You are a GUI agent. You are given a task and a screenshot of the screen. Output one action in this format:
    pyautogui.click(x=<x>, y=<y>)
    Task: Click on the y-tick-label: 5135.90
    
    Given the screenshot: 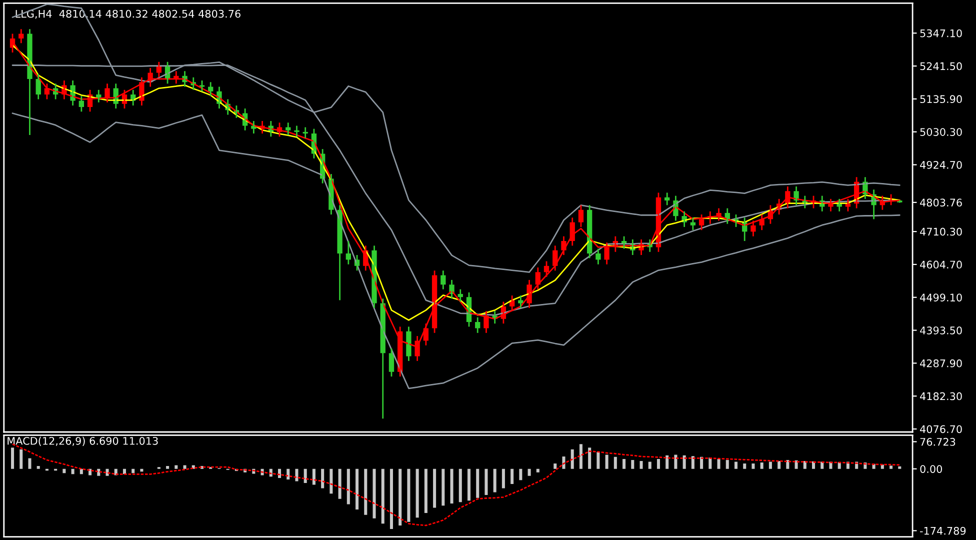 What is the action you would take?
    pyautogui.click(x=941, y=99)
    